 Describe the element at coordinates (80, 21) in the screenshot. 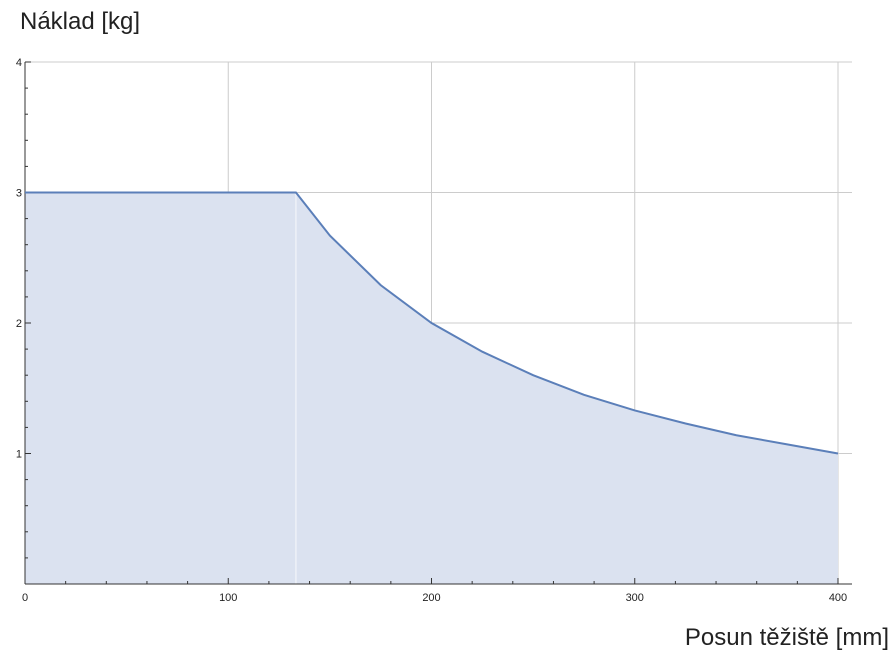

I see `y-axis-label: Náklad [kg]` at that location.